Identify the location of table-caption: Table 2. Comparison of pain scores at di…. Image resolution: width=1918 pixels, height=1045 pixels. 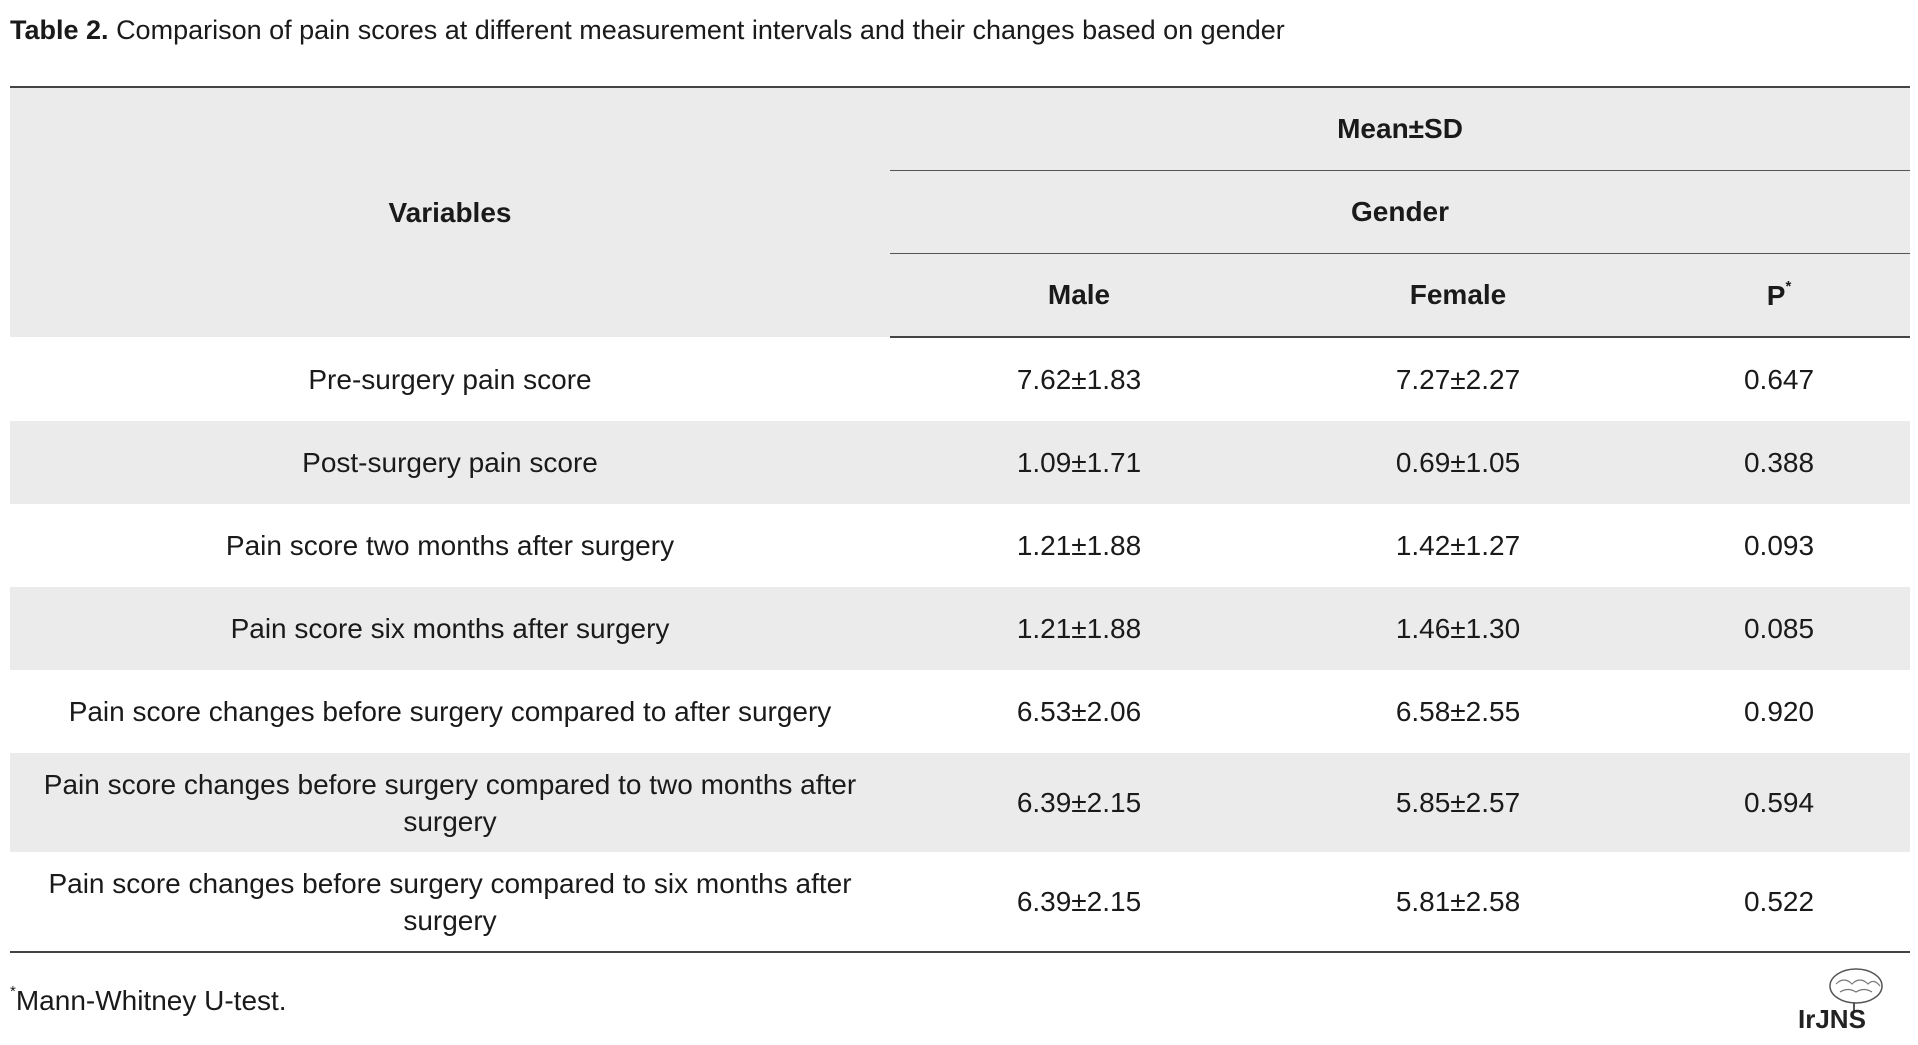
(647, 30).